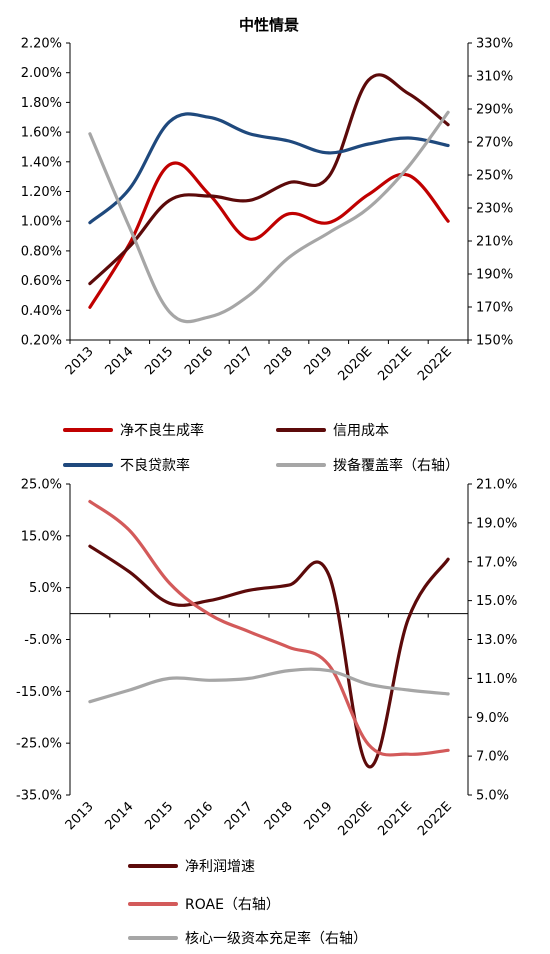  Describe the element at coordinates (494, 308) in the screenshot. I see `y-right-tick-label: 170%` at that location.